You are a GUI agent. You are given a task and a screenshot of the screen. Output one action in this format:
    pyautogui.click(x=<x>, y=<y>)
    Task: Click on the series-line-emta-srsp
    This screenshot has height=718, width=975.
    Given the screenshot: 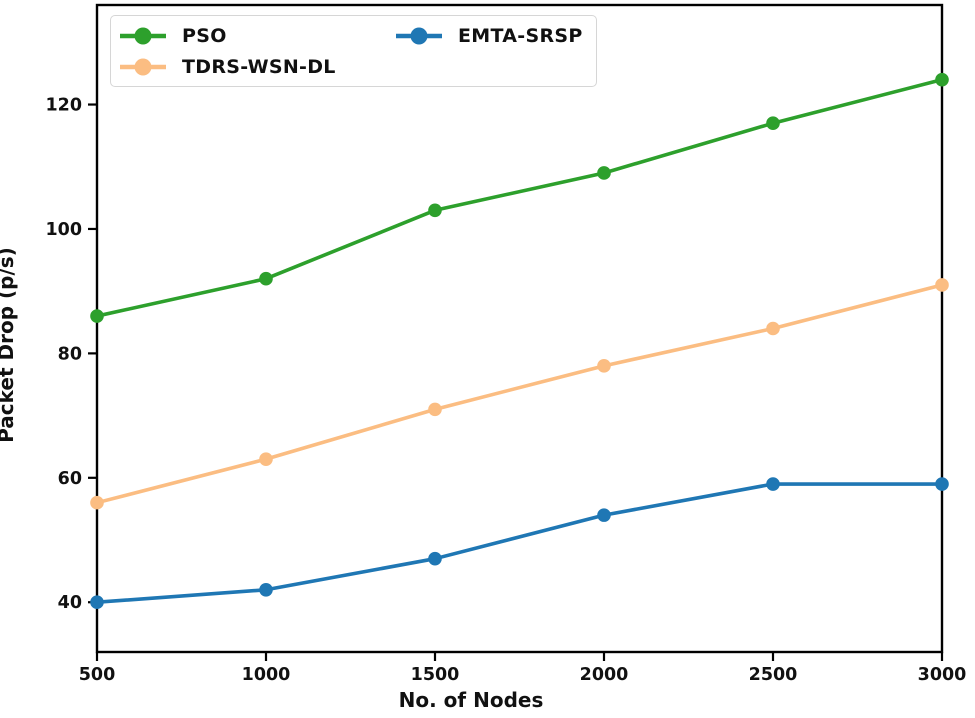 What is the action you would take?
    pyautogui.click(x=519, y=543)
    